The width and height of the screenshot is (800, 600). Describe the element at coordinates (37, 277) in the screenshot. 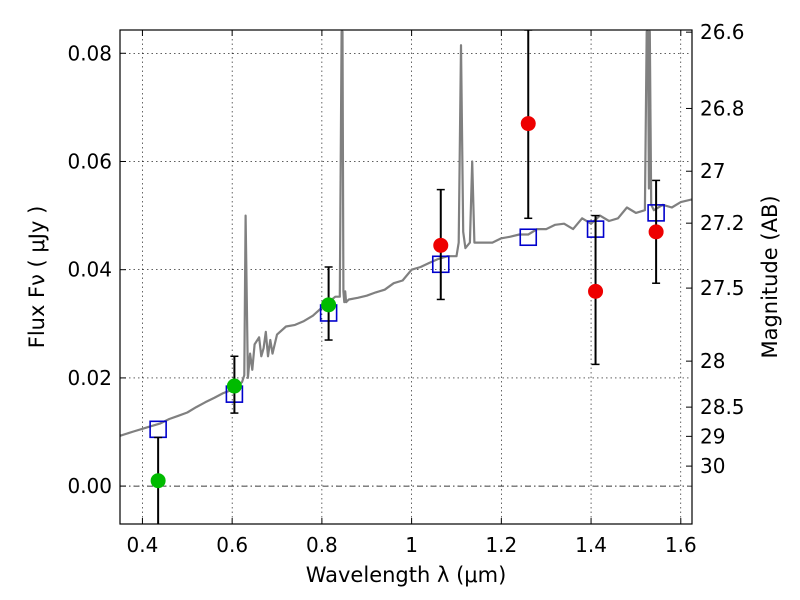

I see `y-axis-label: Flux Fν ( μJy )` at that location.